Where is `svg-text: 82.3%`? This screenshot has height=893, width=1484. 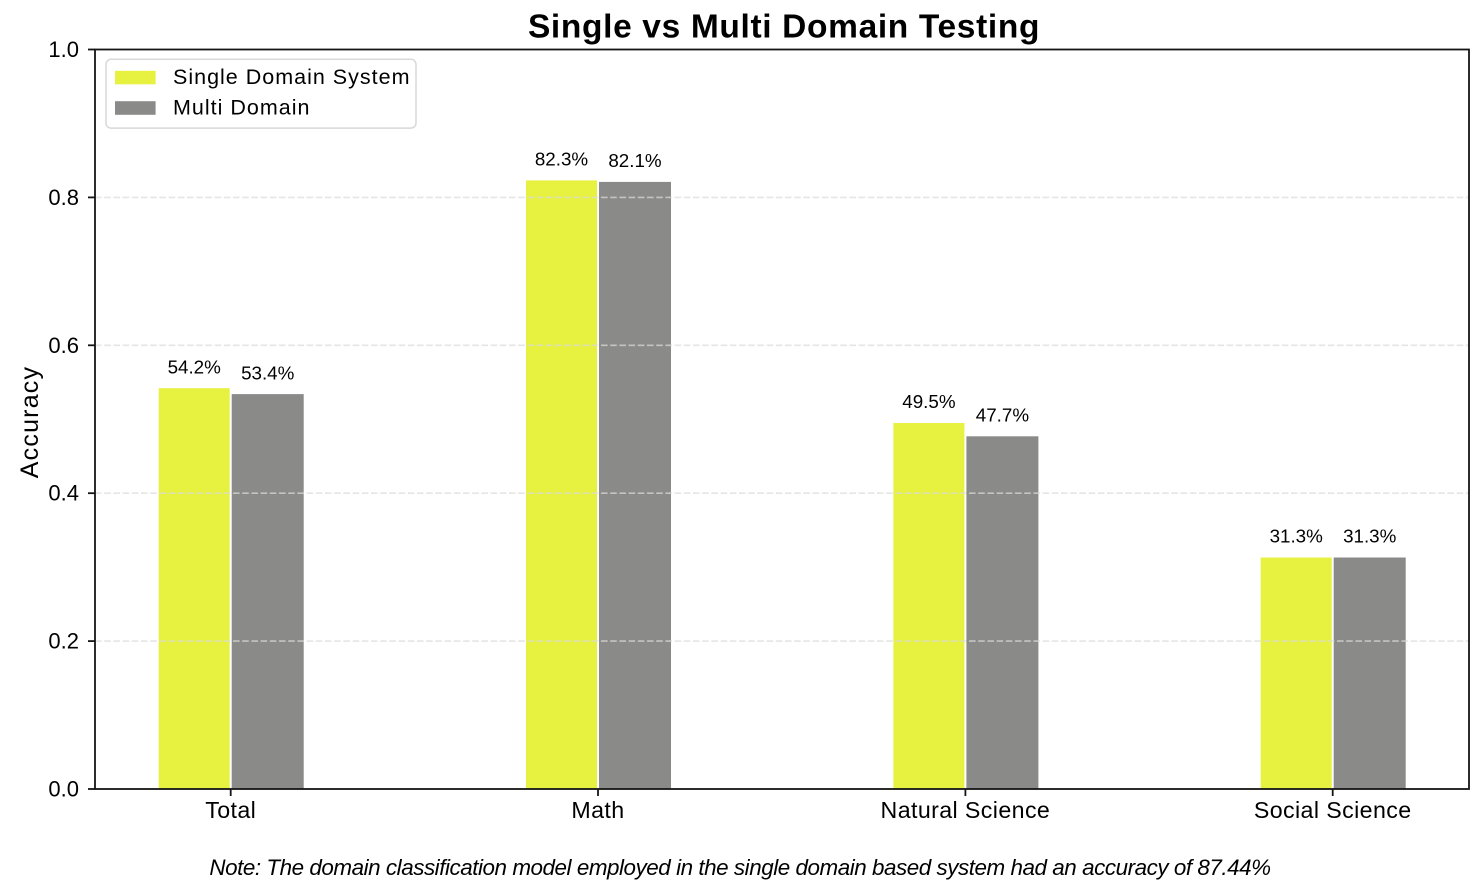
svg-text: 82.3% is located at coordinates (562, 159).